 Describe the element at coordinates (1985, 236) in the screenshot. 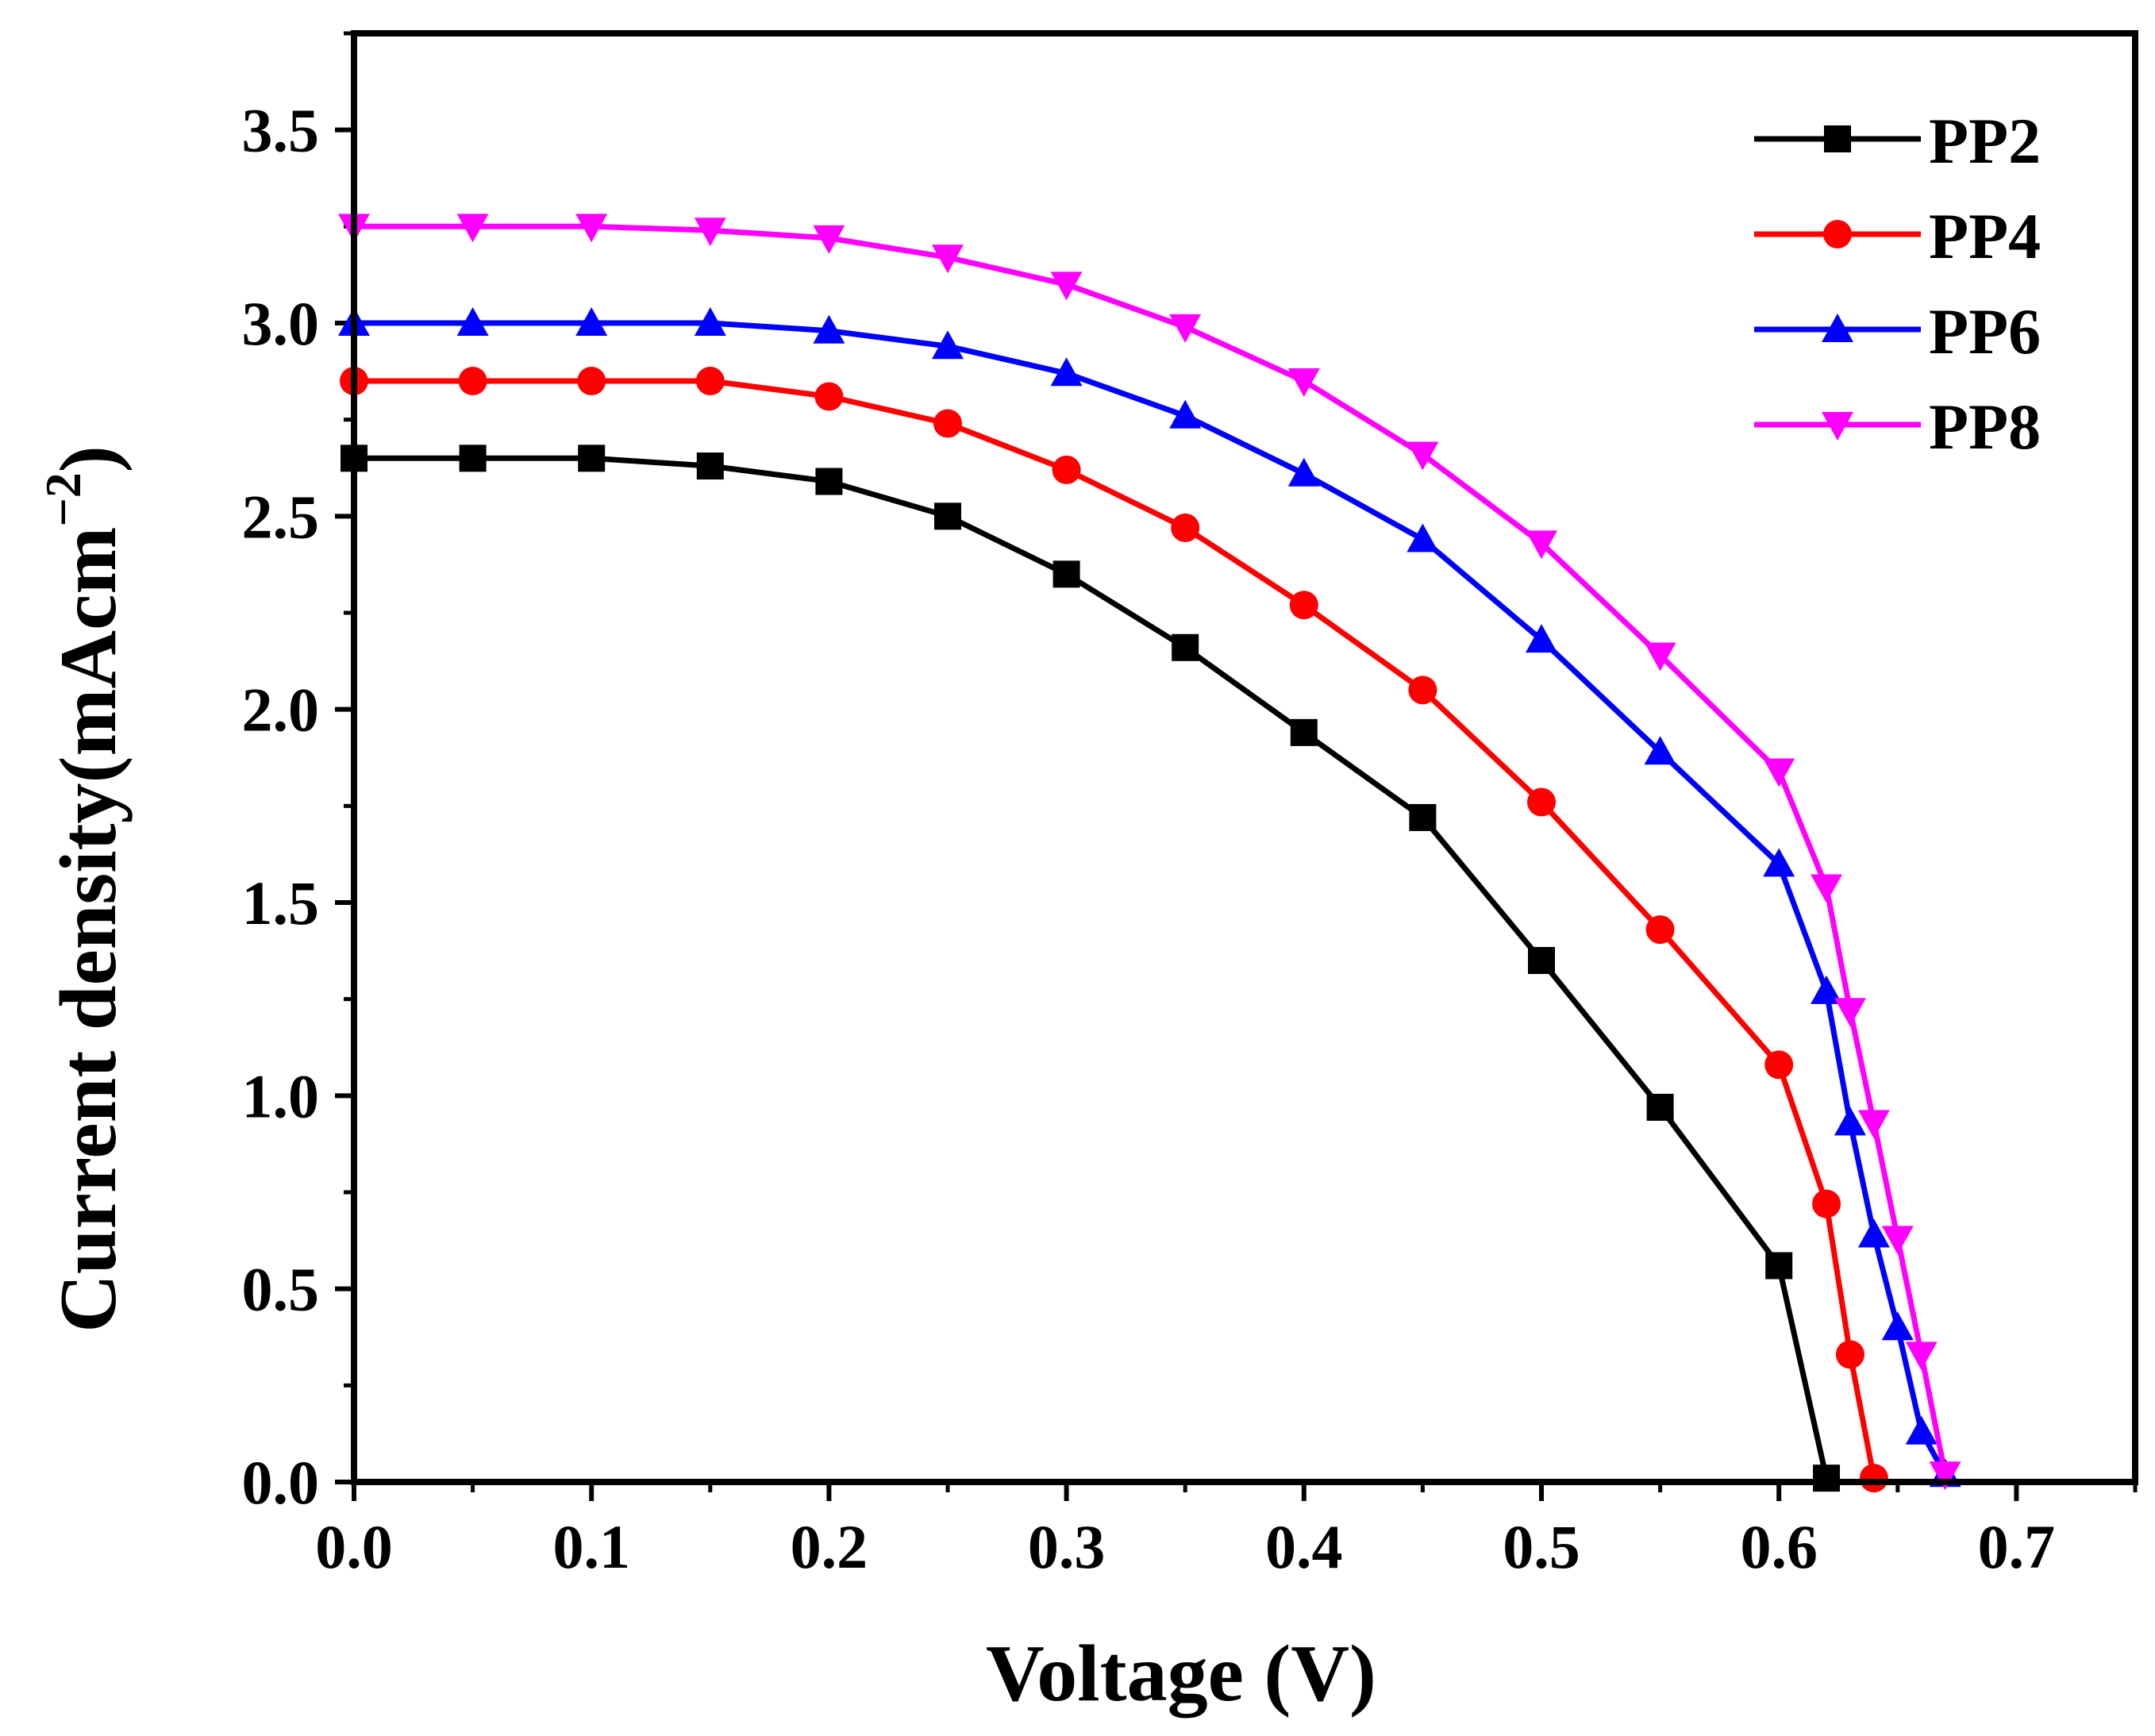

I see `legend-label: PP4` at that location.